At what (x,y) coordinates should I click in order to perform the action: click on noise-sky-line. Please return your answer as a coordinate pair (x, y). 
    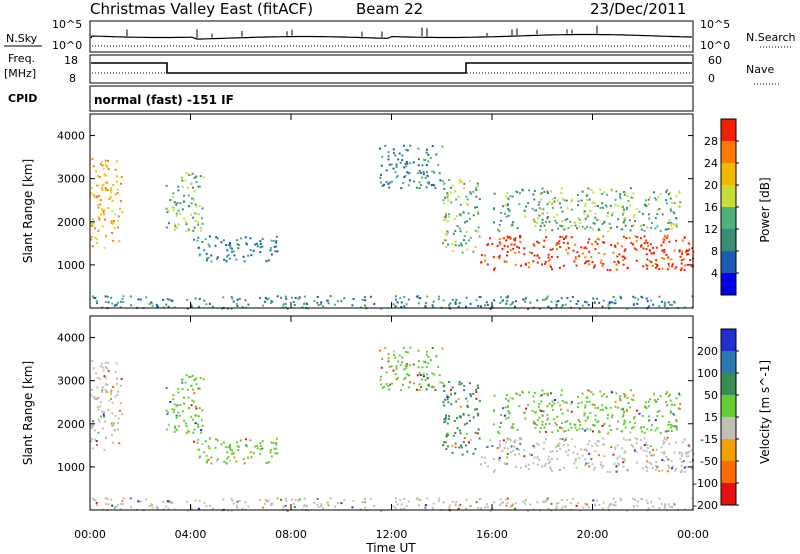
    Looking at the image, I should click on (391, 36).